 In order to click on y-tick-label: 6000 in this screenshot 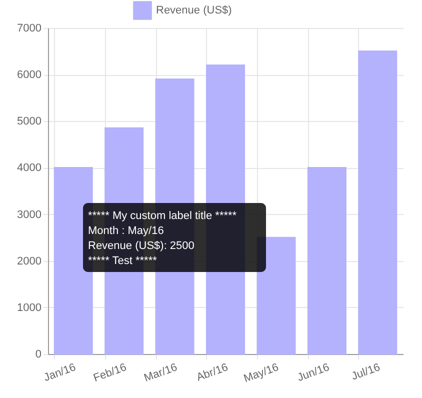, I will do `click(29, 75)`.